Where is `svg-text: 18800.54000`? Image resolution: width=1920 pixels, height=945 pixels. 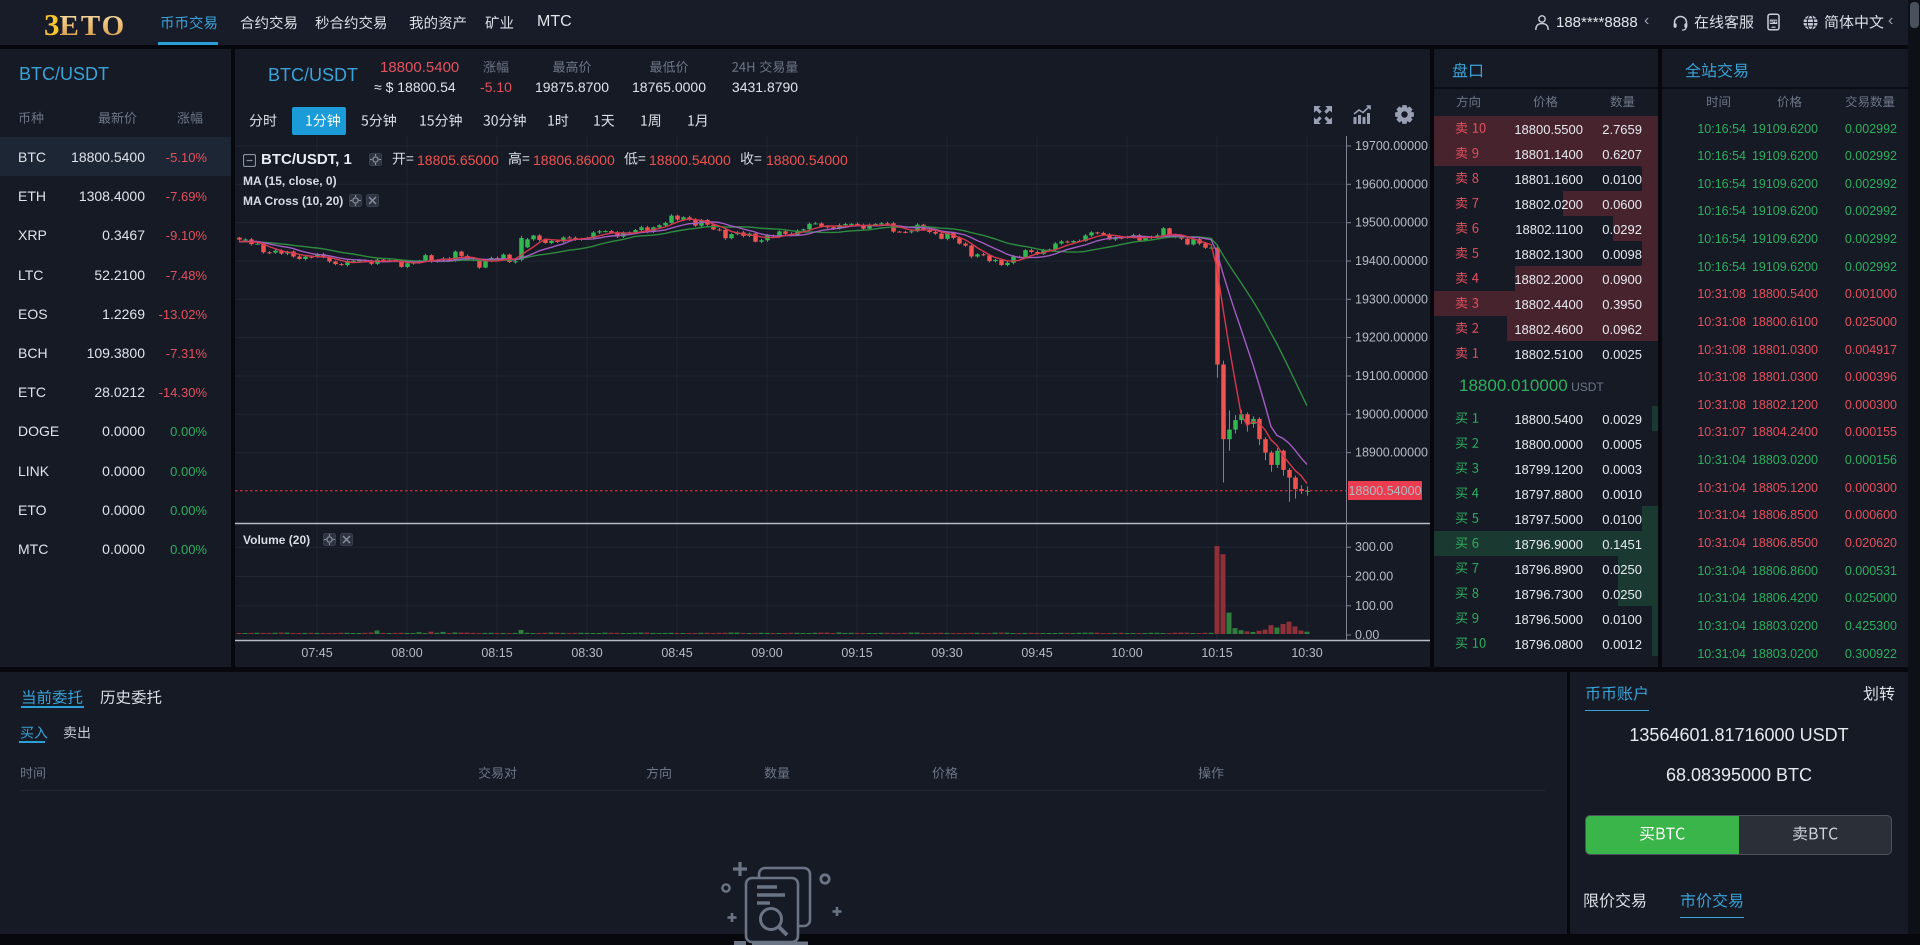
svg-text: 18800.54000 is located at coordinates (1385, 491).